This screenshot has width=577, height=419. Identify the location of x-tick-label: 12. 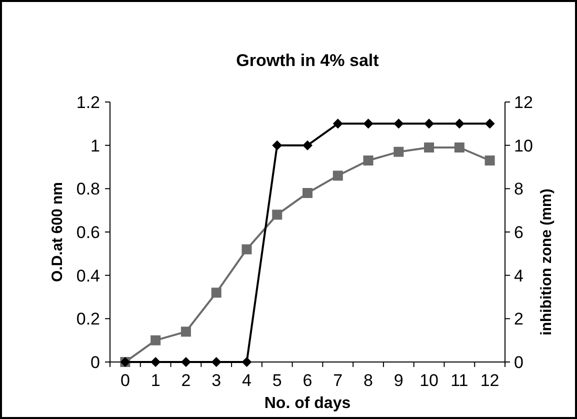
(490, 380).